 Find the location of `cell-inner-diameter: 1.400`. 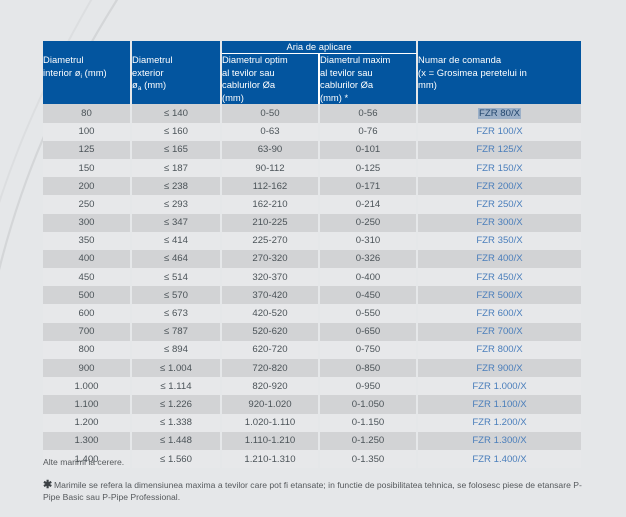

cell-inner-diameter: 1.400 is located at coordinates (87, 459).